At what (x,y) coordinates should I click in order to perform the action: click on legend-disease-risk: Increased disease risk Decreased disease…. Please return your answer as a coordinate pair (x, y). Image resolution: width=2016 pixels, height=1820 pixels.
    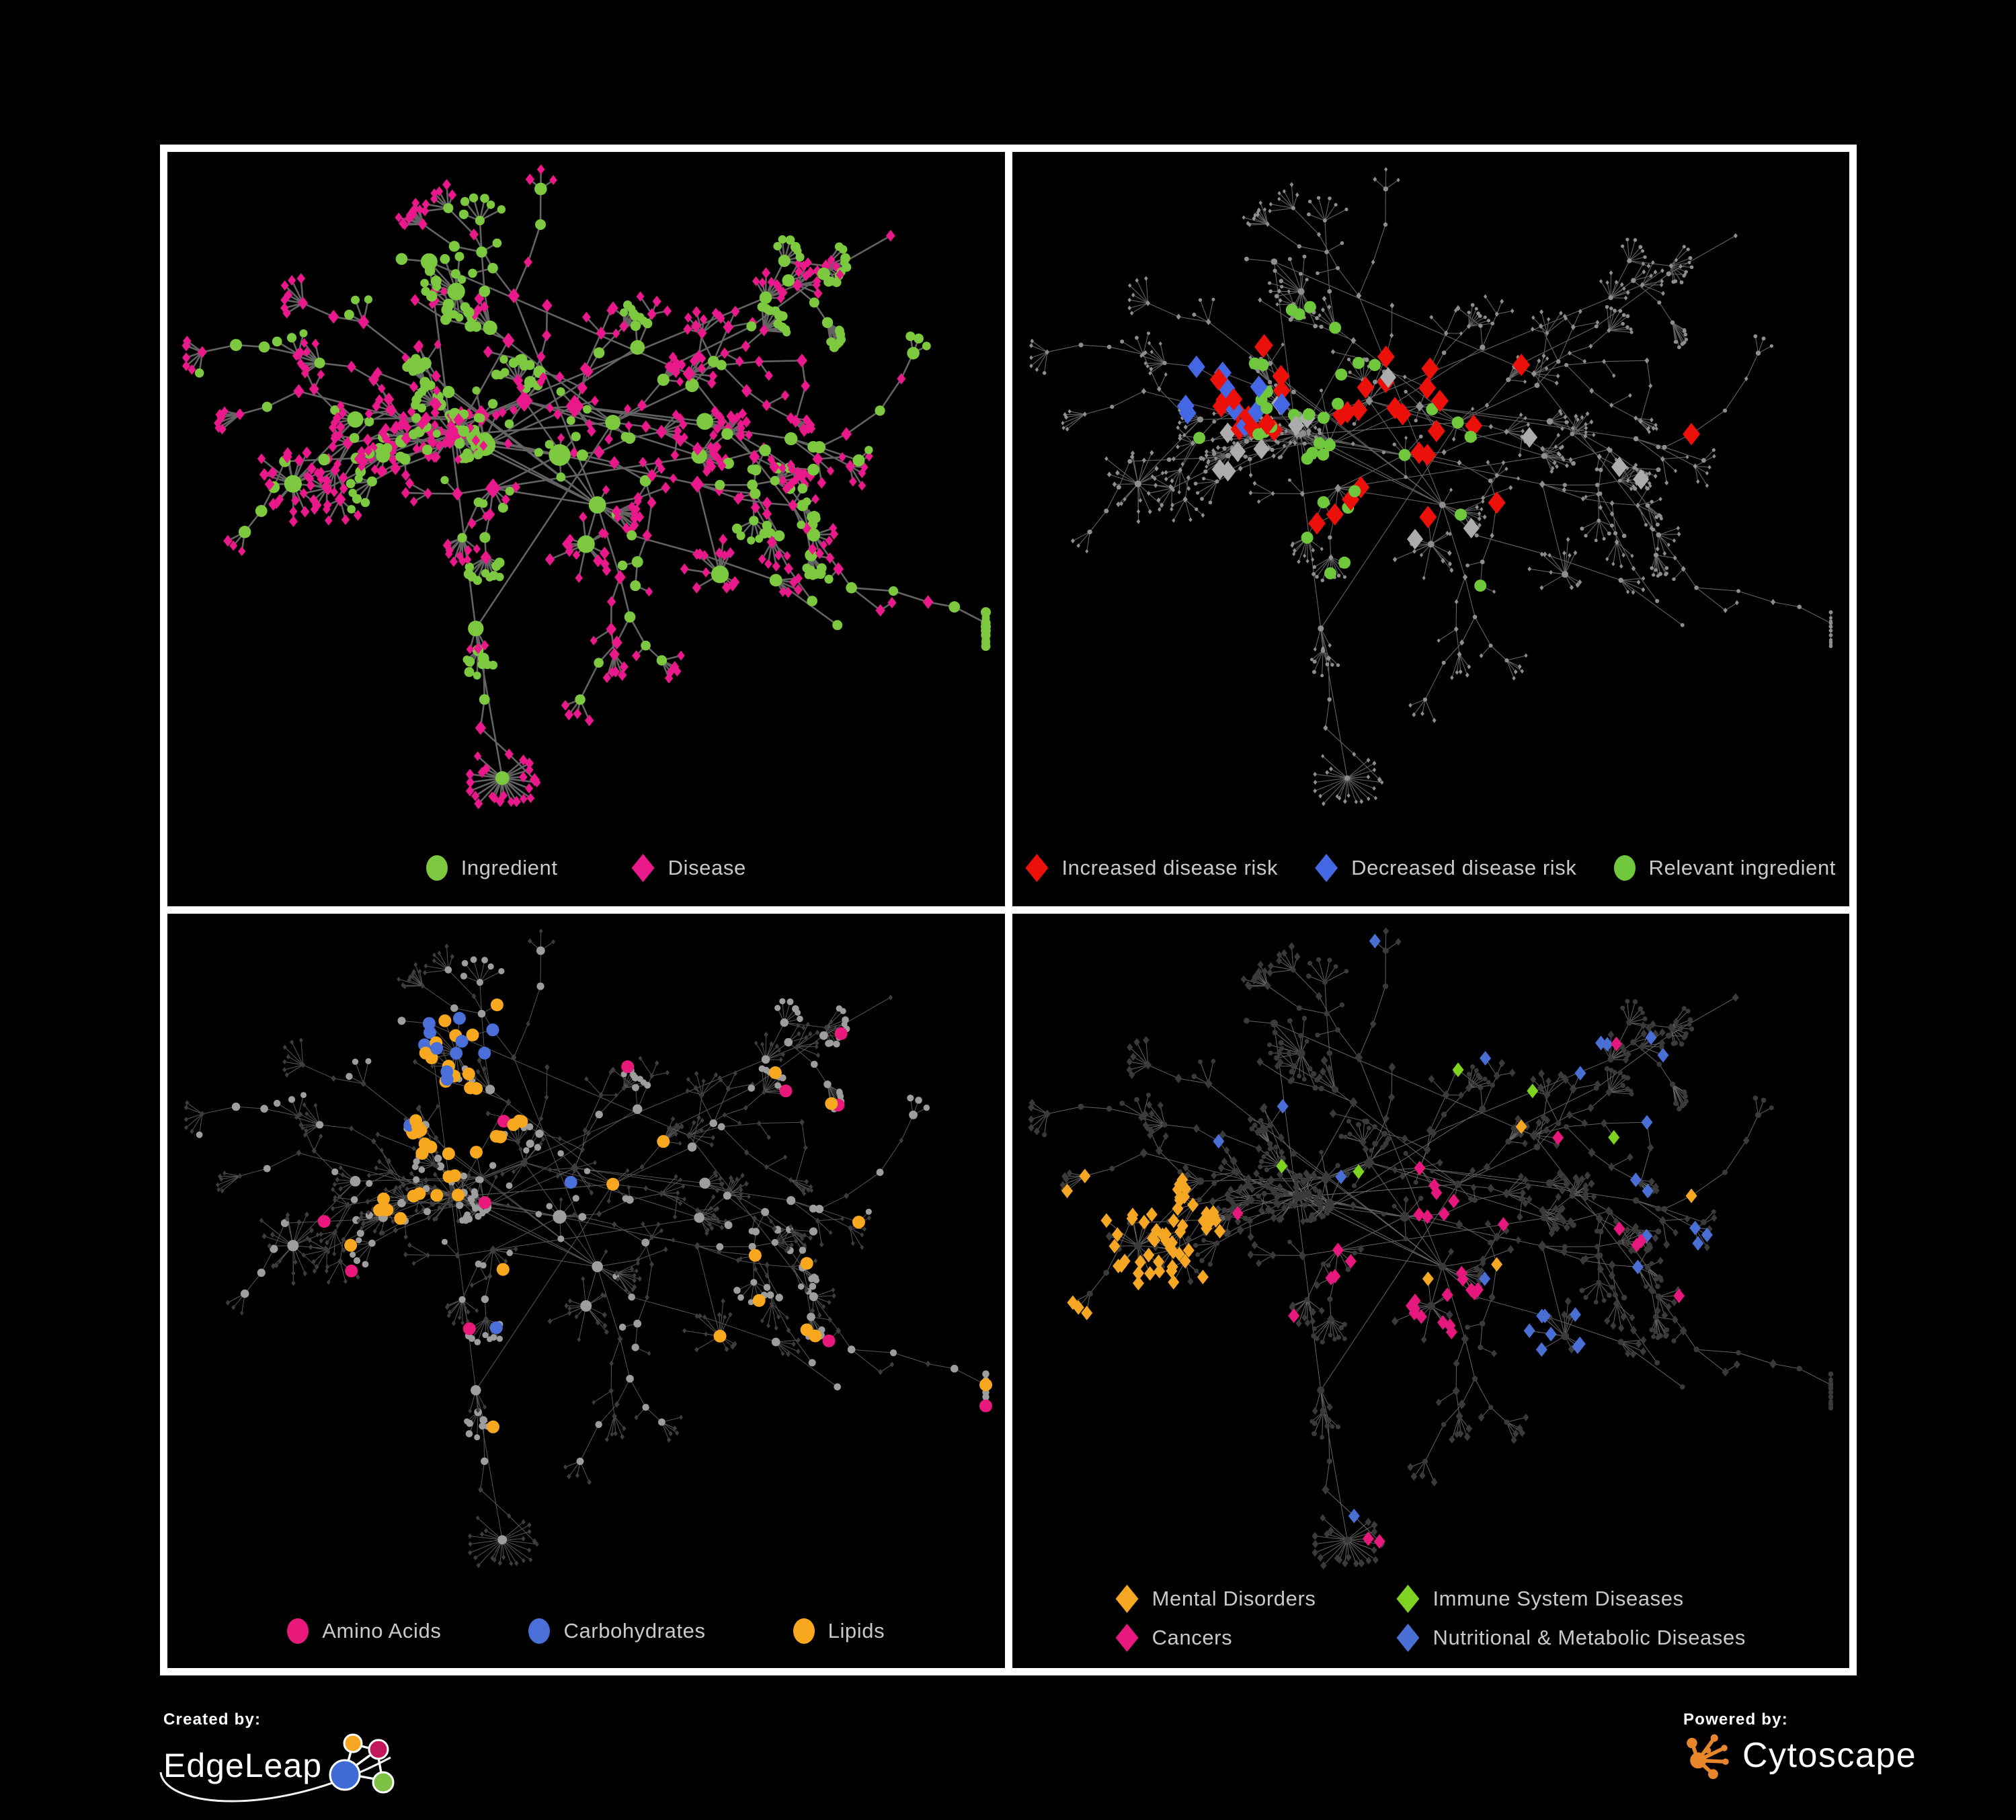
    Looking at the image, I should click on (1431, 868).